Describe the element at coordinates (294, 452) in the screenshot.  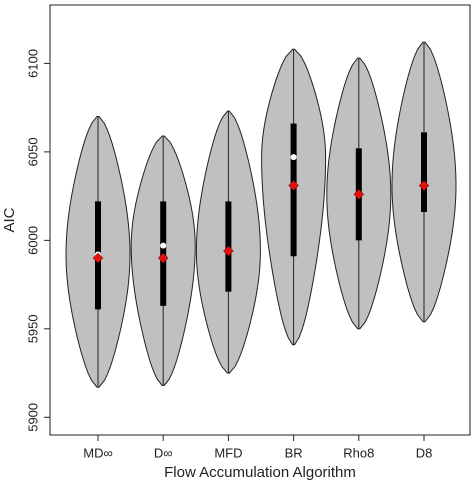
I see `x-tick-label: BR` at that location.